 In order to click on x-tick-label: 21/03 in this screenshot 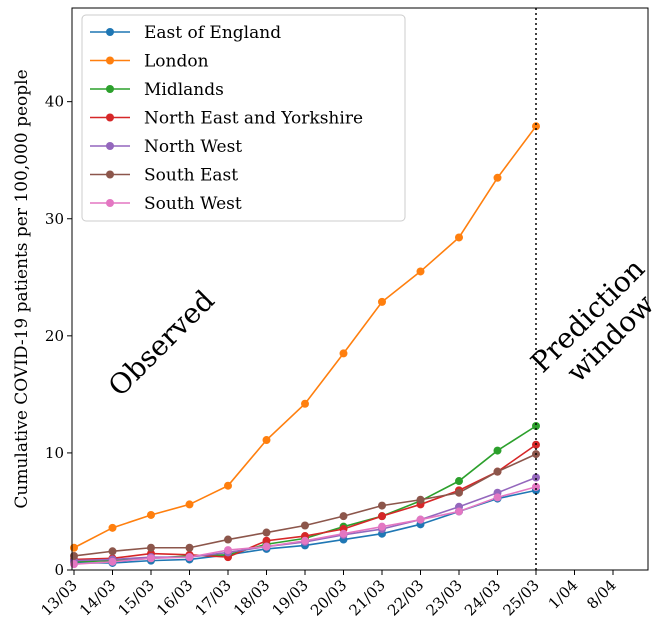, I will do `click(367, 597)`.